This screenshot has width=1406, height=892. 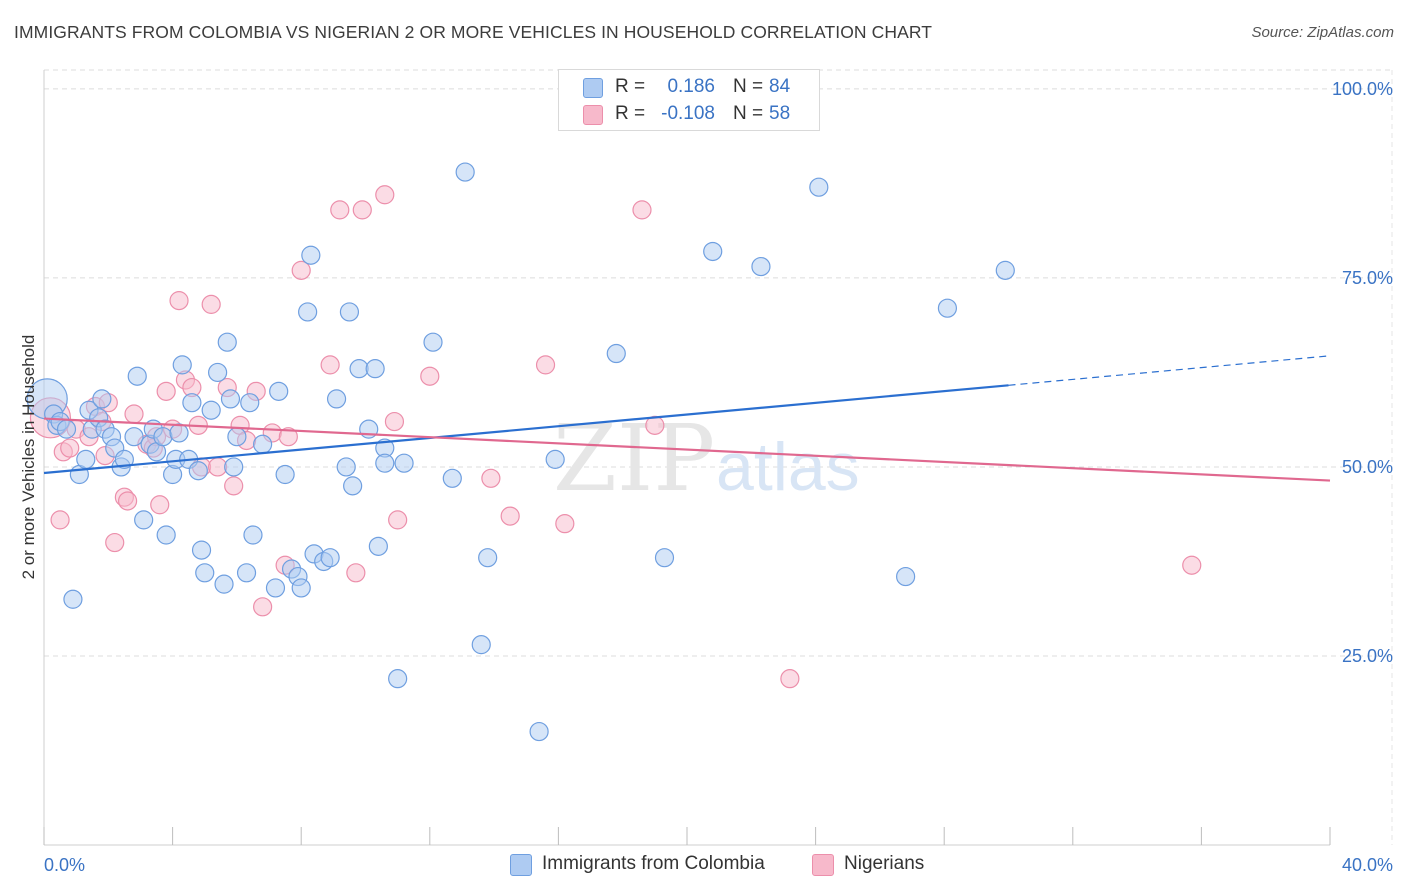 What do you see at coordinates (691, 86) in the screenshot?
I see `legend-r-value: 0.186` at bounding box center [691, 86].